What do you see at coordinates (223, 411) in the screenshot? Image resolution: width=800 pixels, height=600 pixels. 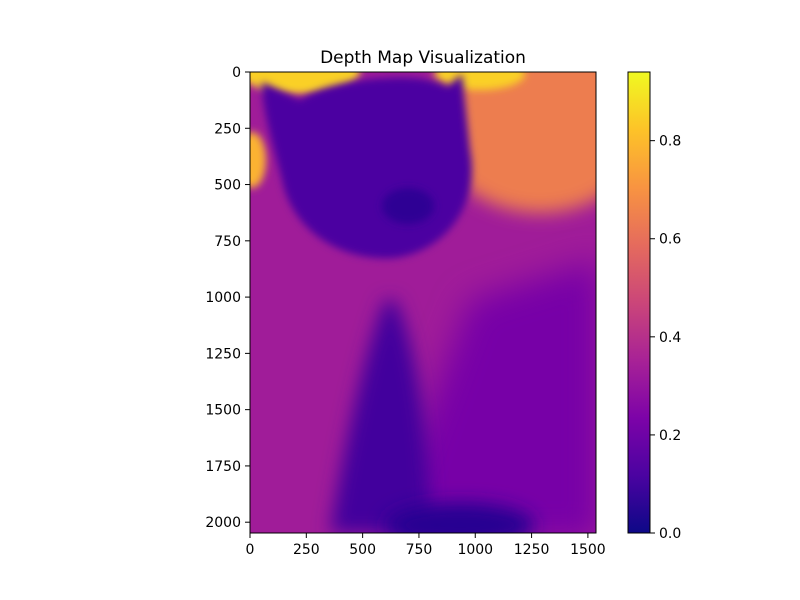 I see `y-tick-label: 1500` at bounding box center [223, 411].